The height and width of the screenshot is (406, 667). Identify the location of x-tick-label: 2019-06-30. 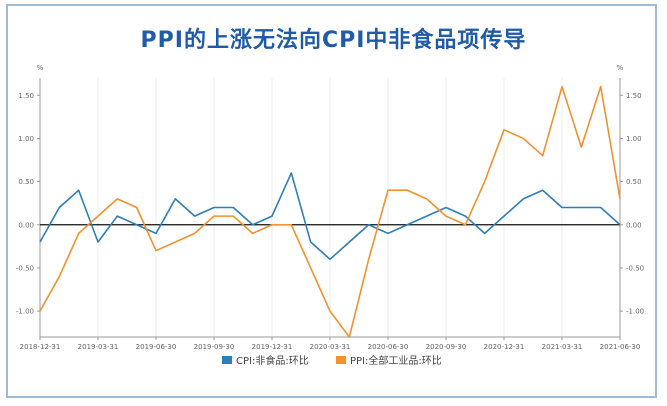
(156, 347).